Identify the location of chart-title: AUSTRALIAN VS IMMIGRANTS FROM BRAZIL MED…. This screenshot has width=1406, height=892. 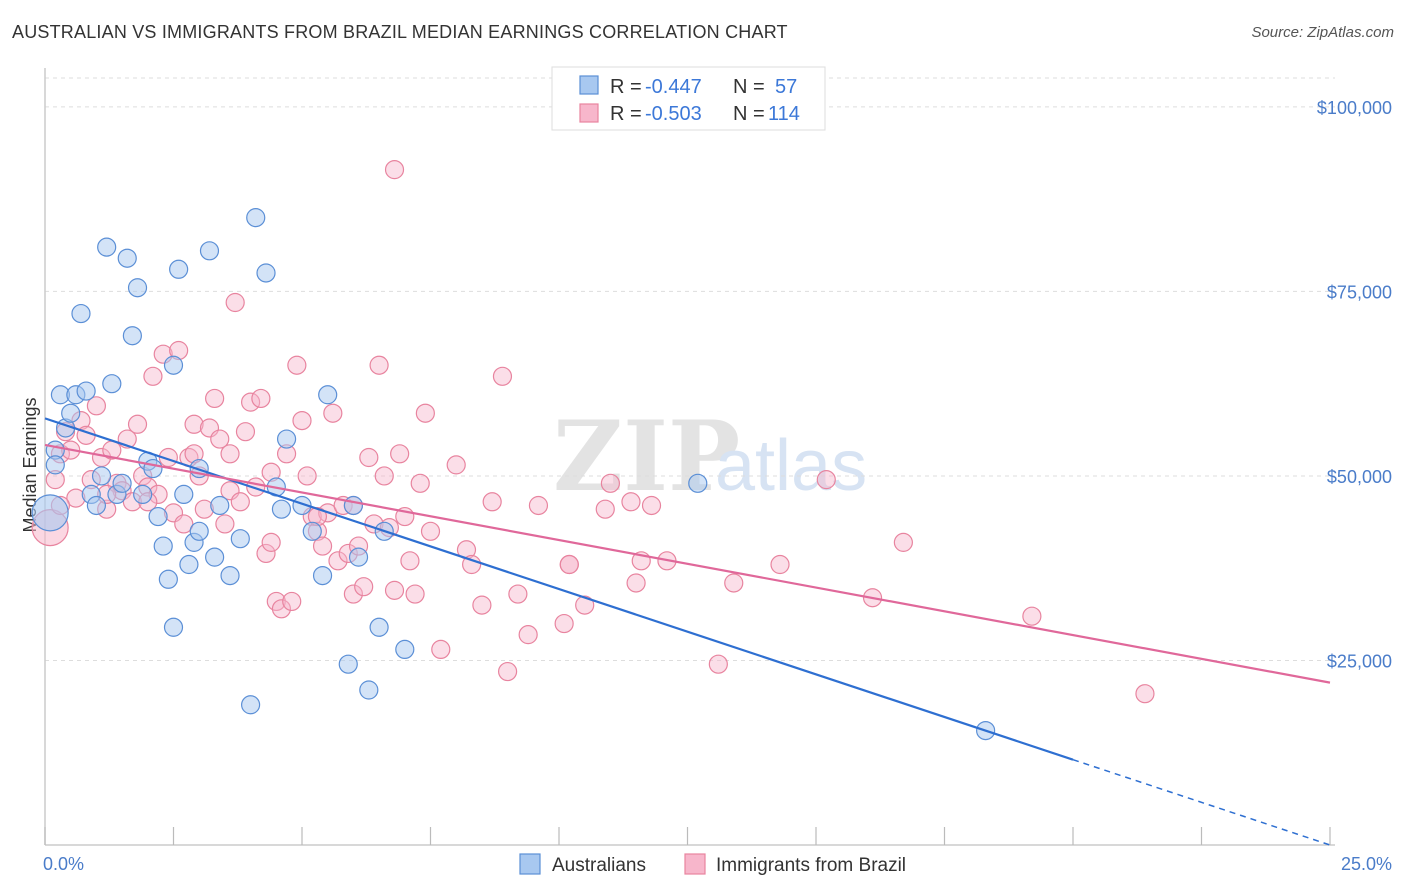
(400, 32).